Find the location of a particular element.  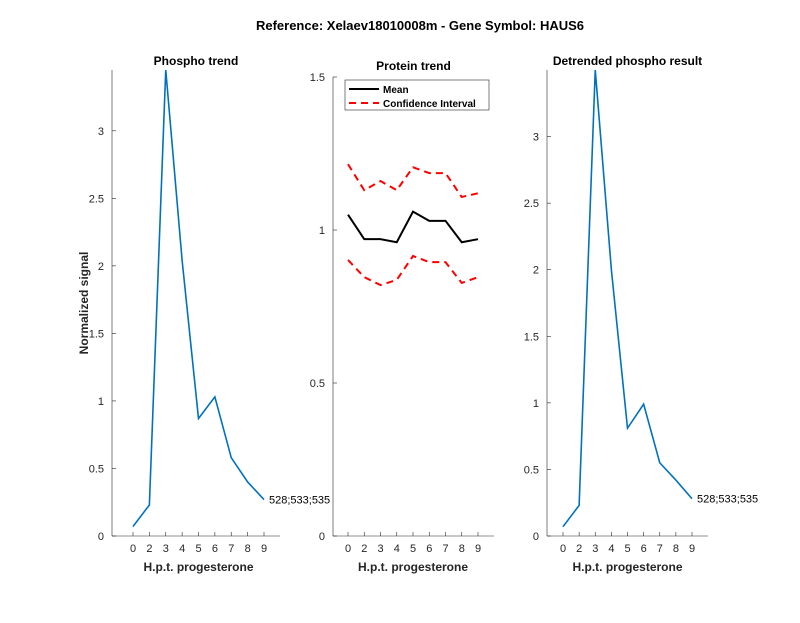

panel-title: Detrended phospho result is located at coordinates (627, 61).